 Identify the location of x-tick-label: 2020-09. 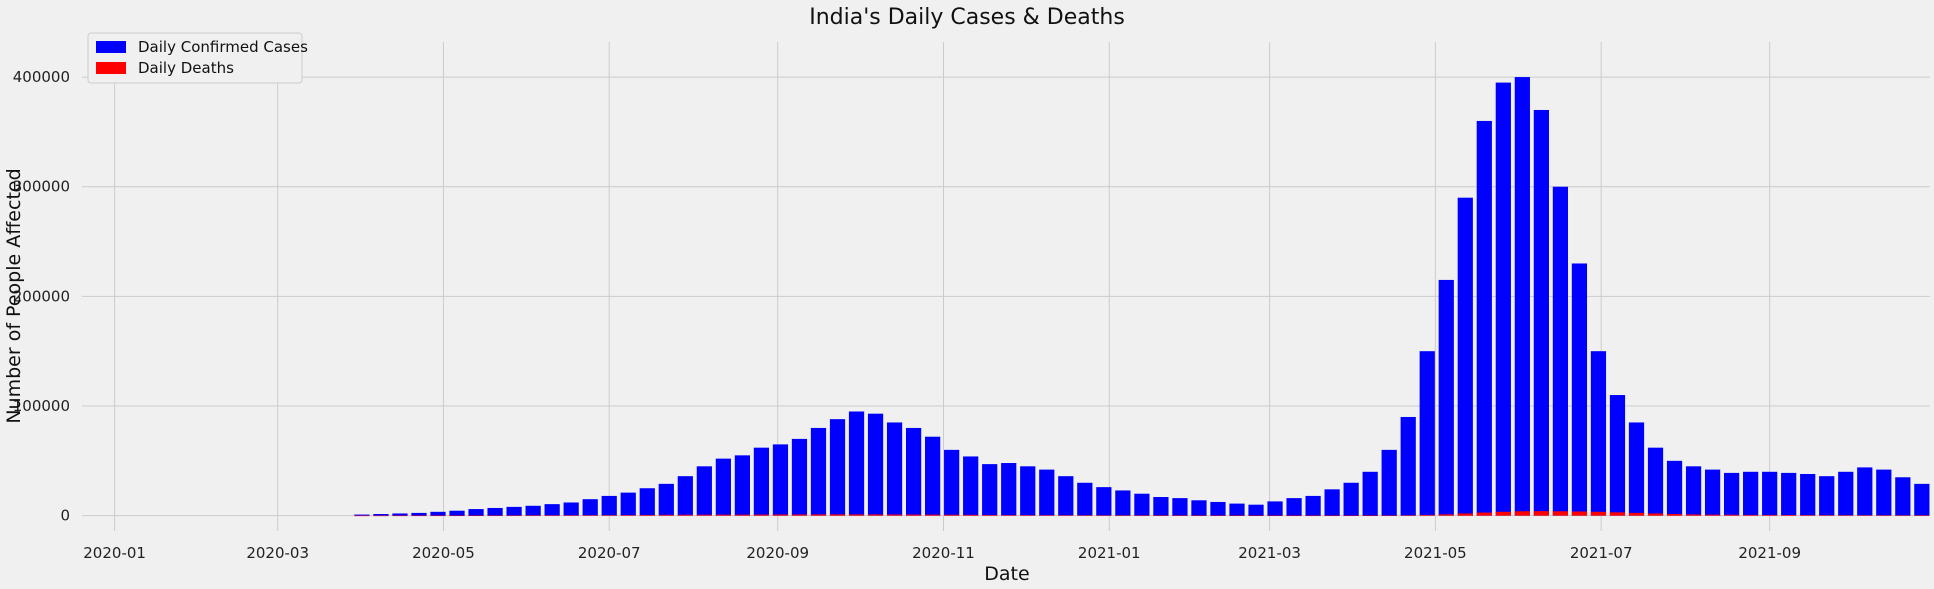
(777, 553).